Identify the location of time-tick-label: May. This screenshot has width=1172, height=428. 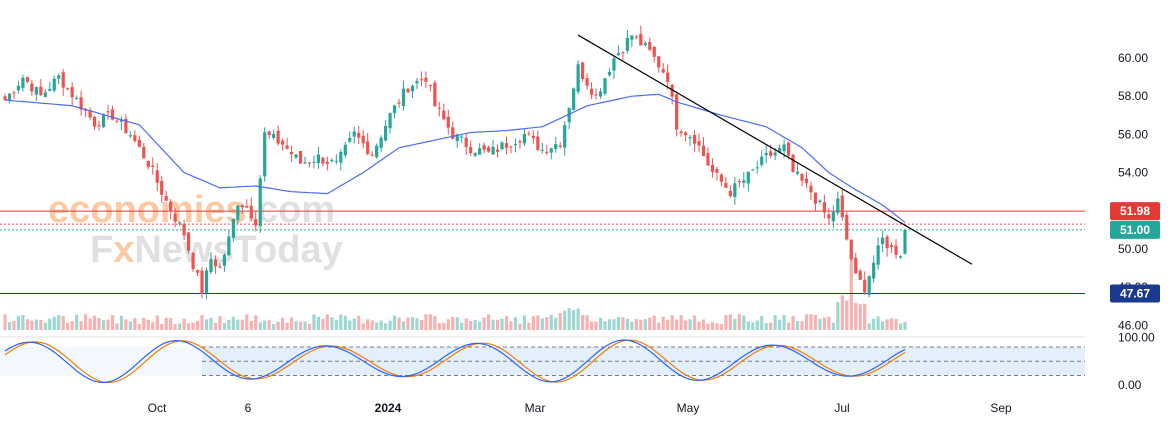
(688, 408).